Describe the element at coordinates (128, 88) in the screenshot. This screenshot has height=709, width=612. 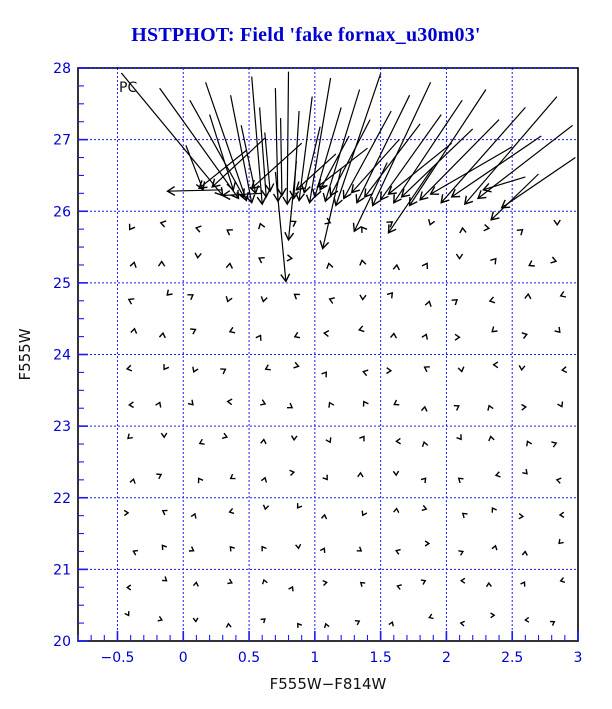
I see `panel-label-pc: PC` at that location.